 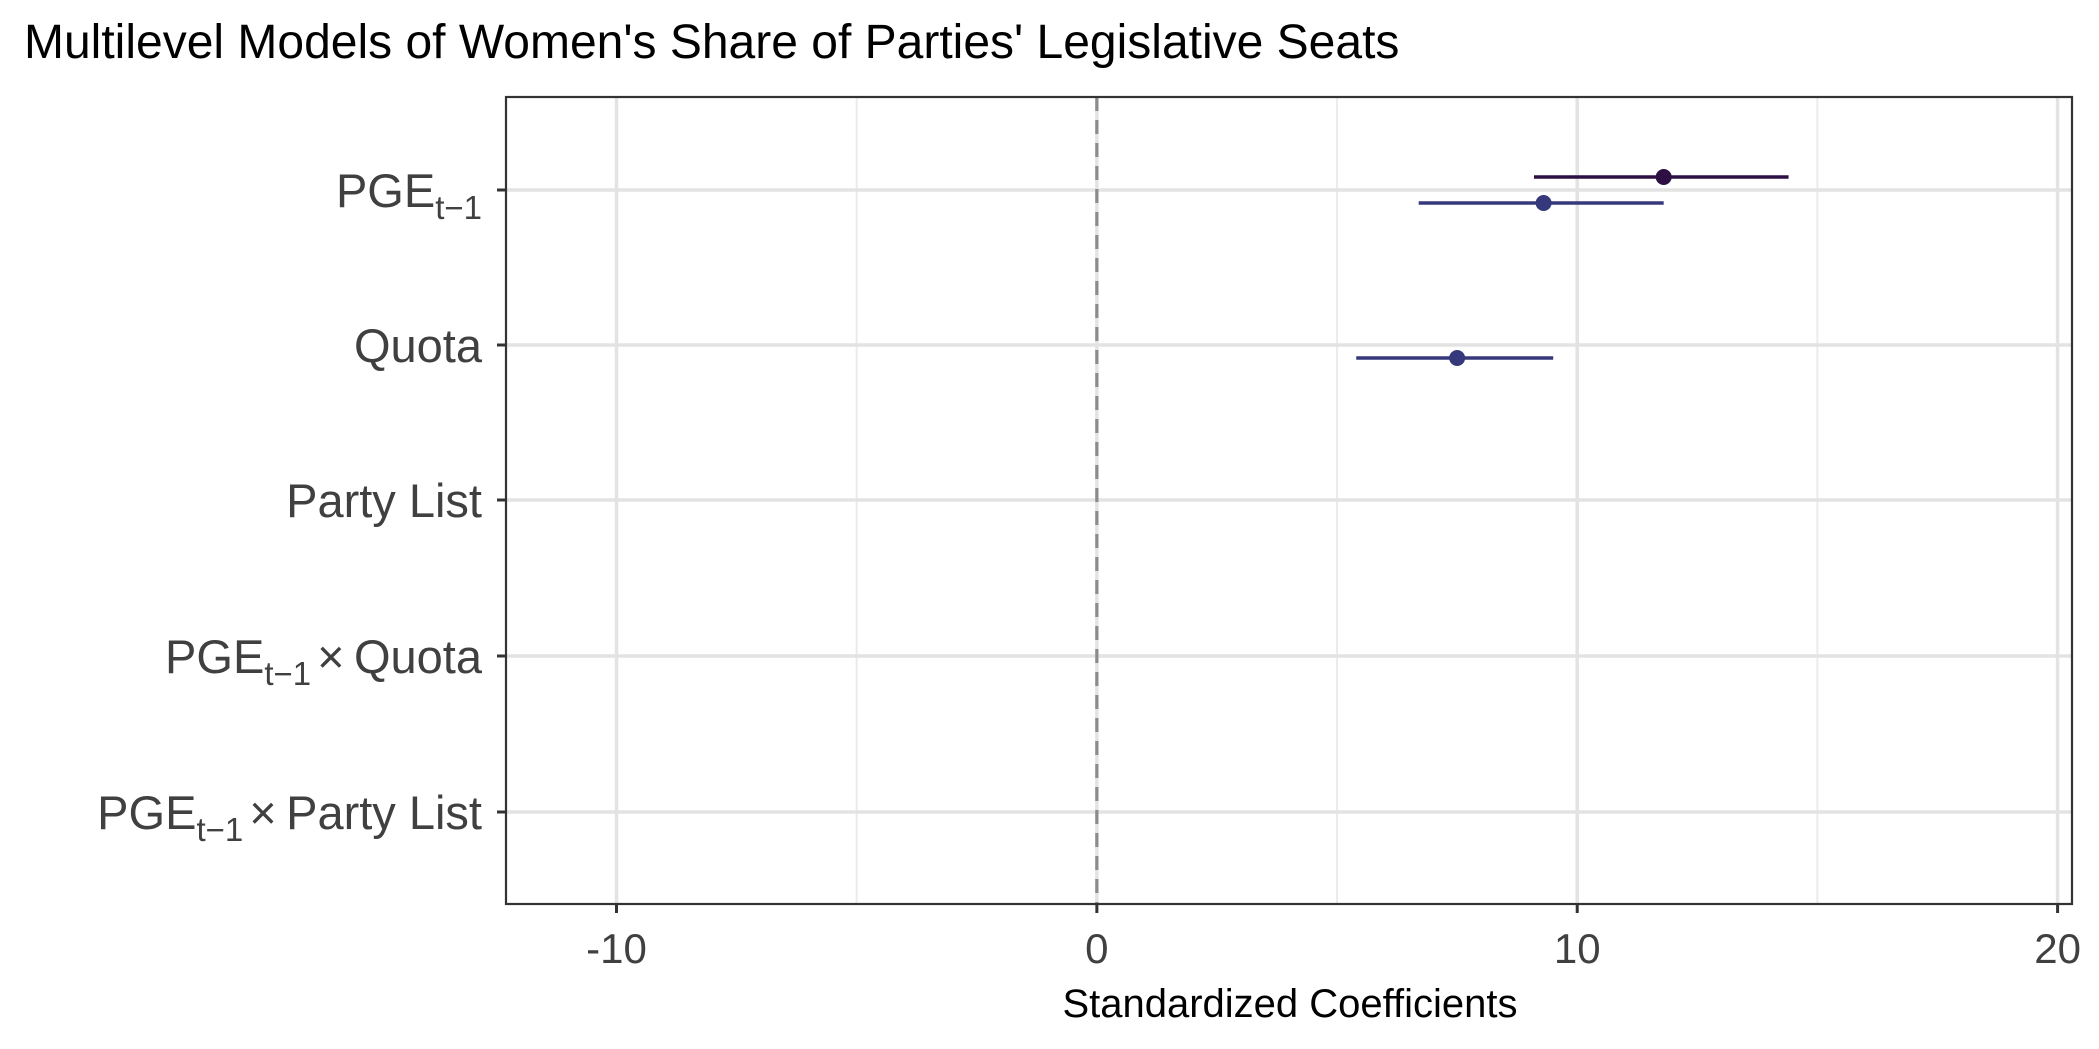 I want to click on x-axis-label: Standardized Coefficients, so click(x=1289, y=1004).